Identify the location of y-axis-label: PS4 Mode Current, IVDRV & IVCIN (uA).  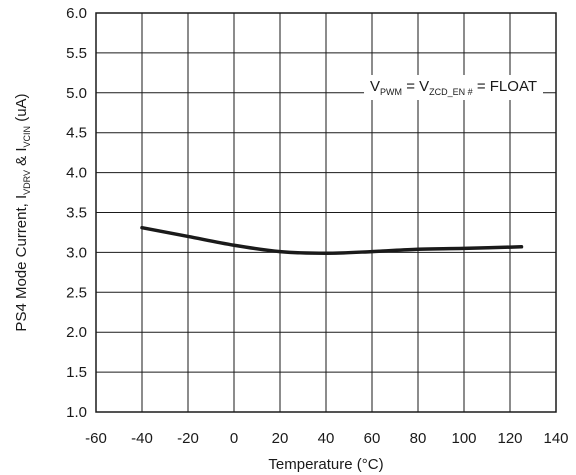
(22, 212).